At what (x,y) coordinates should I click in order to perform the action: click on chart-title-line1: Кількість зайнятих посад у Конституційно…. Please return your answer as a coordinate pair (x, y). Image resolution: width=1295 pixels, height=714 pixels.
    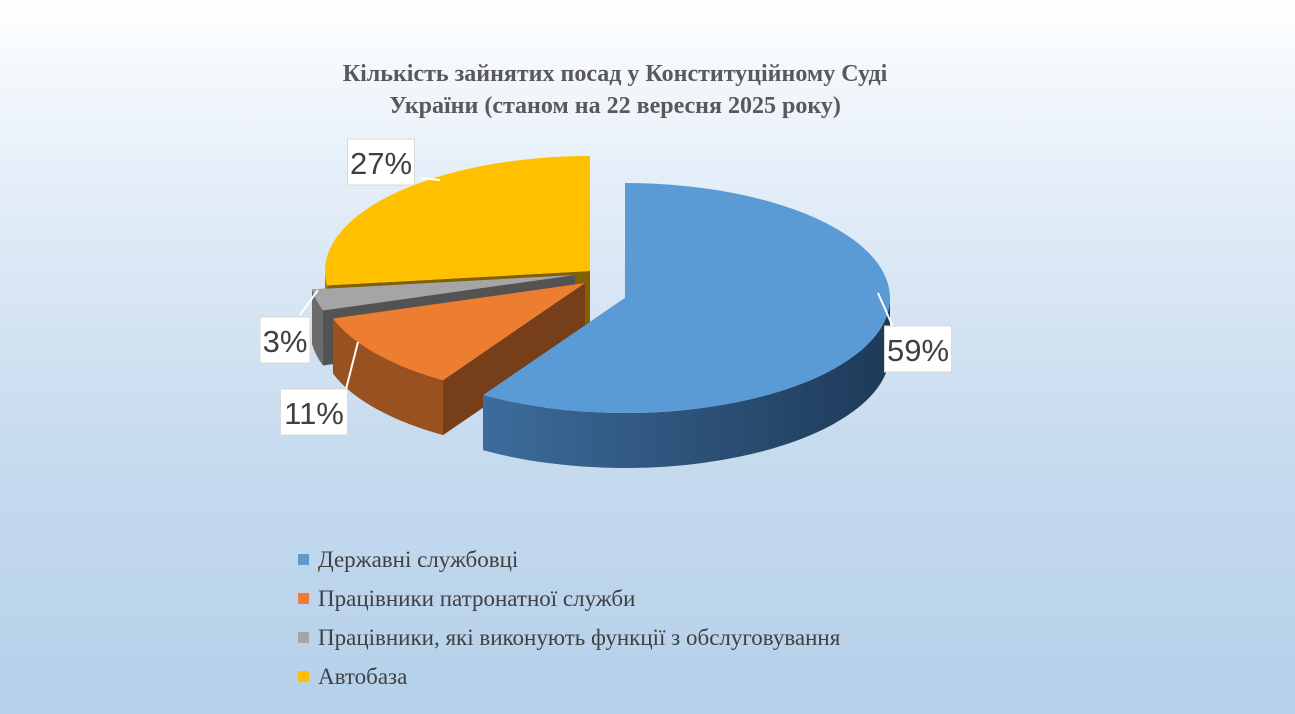
    Looking at the image, I should click on (615, 74).